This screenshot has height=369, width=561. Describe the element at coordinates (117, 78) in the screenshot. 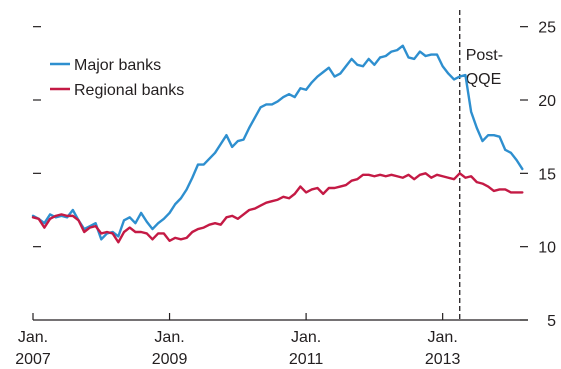

I see `legend: Major banks Regional banks` at that location.